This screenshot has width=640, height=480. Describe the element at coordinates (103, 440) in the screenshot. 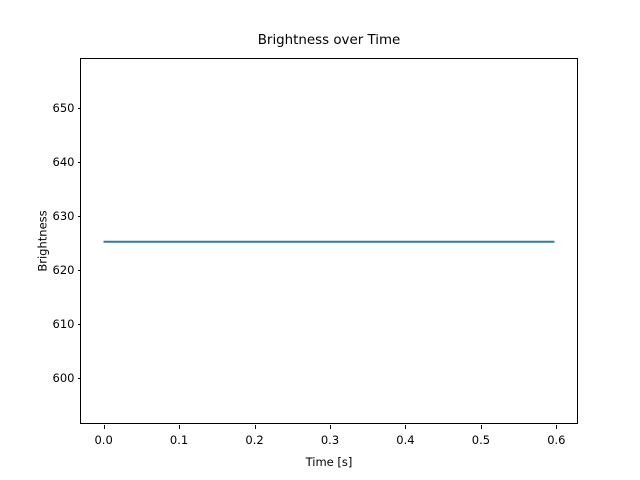

I see `x-tick-label: 0.0` at that location.